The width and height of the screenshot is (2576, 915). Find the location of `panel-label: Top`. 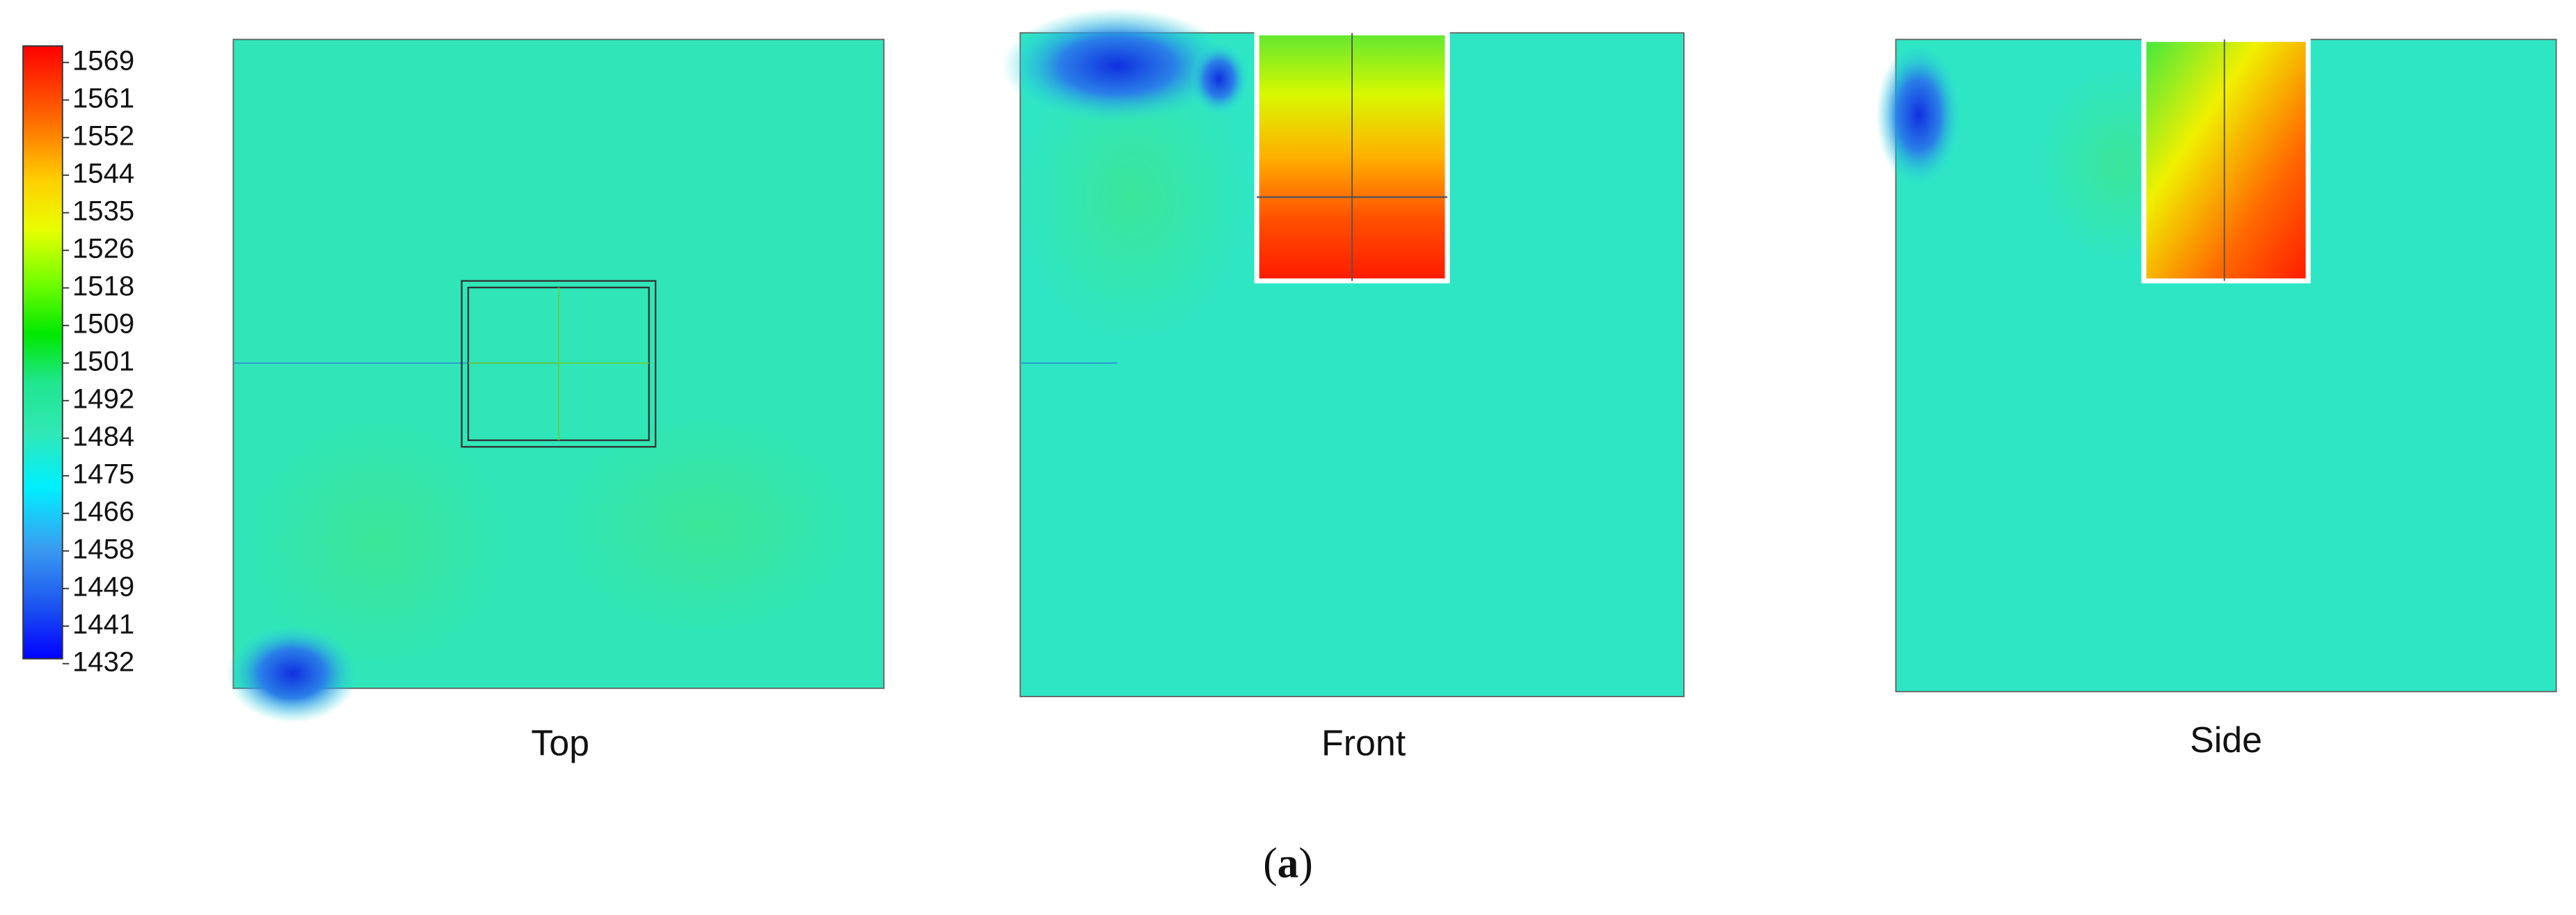

panel-label: Top is located at coordinates (560, 744).